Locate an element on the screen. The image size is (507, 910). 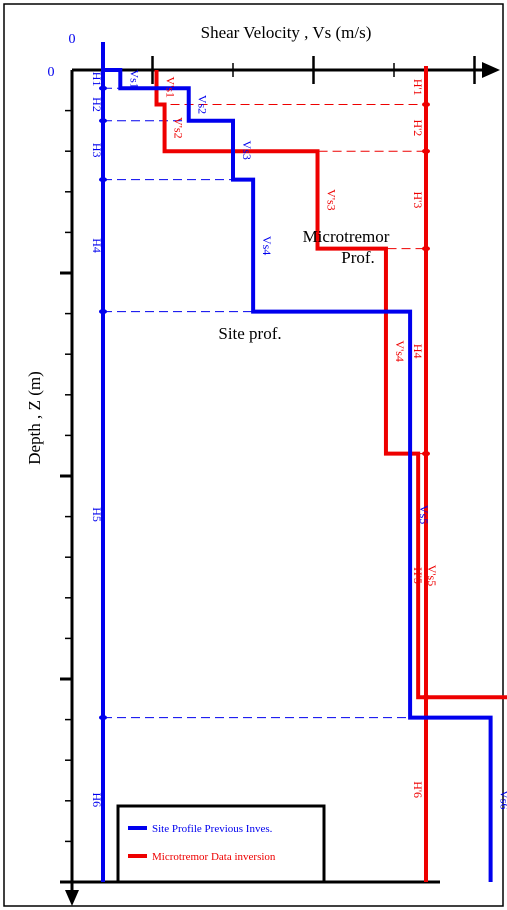
site-velocity-label: Vs6 is located at coordinates (502, 799).